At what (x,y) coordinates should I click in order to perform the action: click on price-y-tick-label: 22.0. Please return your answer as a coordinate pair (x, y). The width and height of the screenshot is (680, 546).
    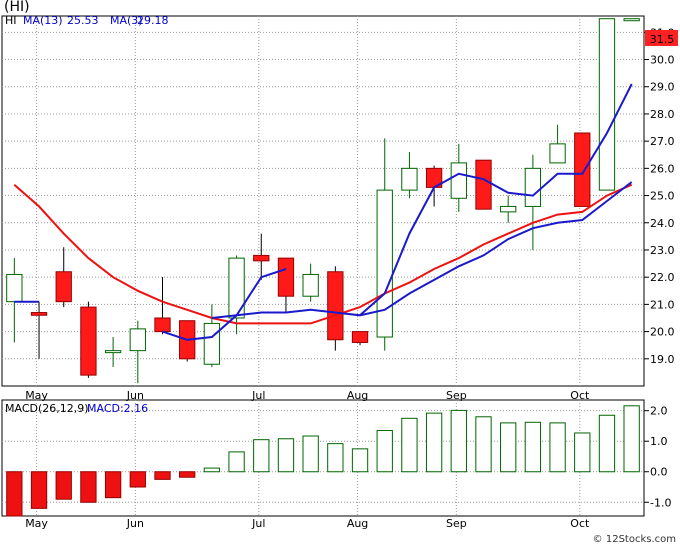
    Looking at the image, I should click on (662, 277).